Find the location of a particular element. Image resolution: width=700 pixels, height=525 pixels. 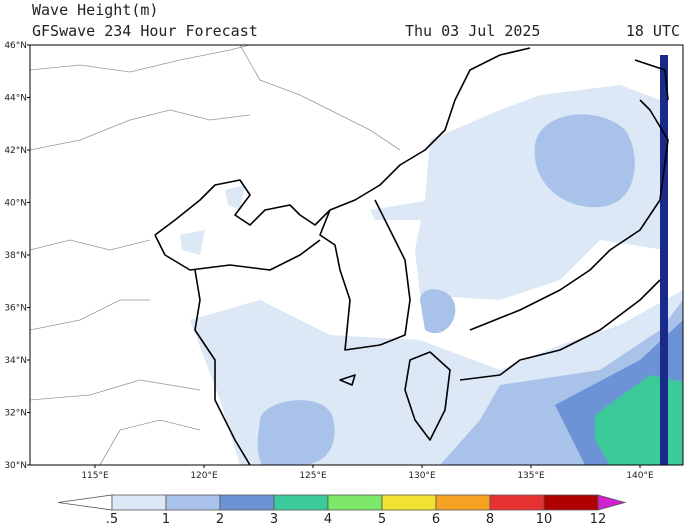

colorbar-label: .5 is located at coordinates (112, 518).